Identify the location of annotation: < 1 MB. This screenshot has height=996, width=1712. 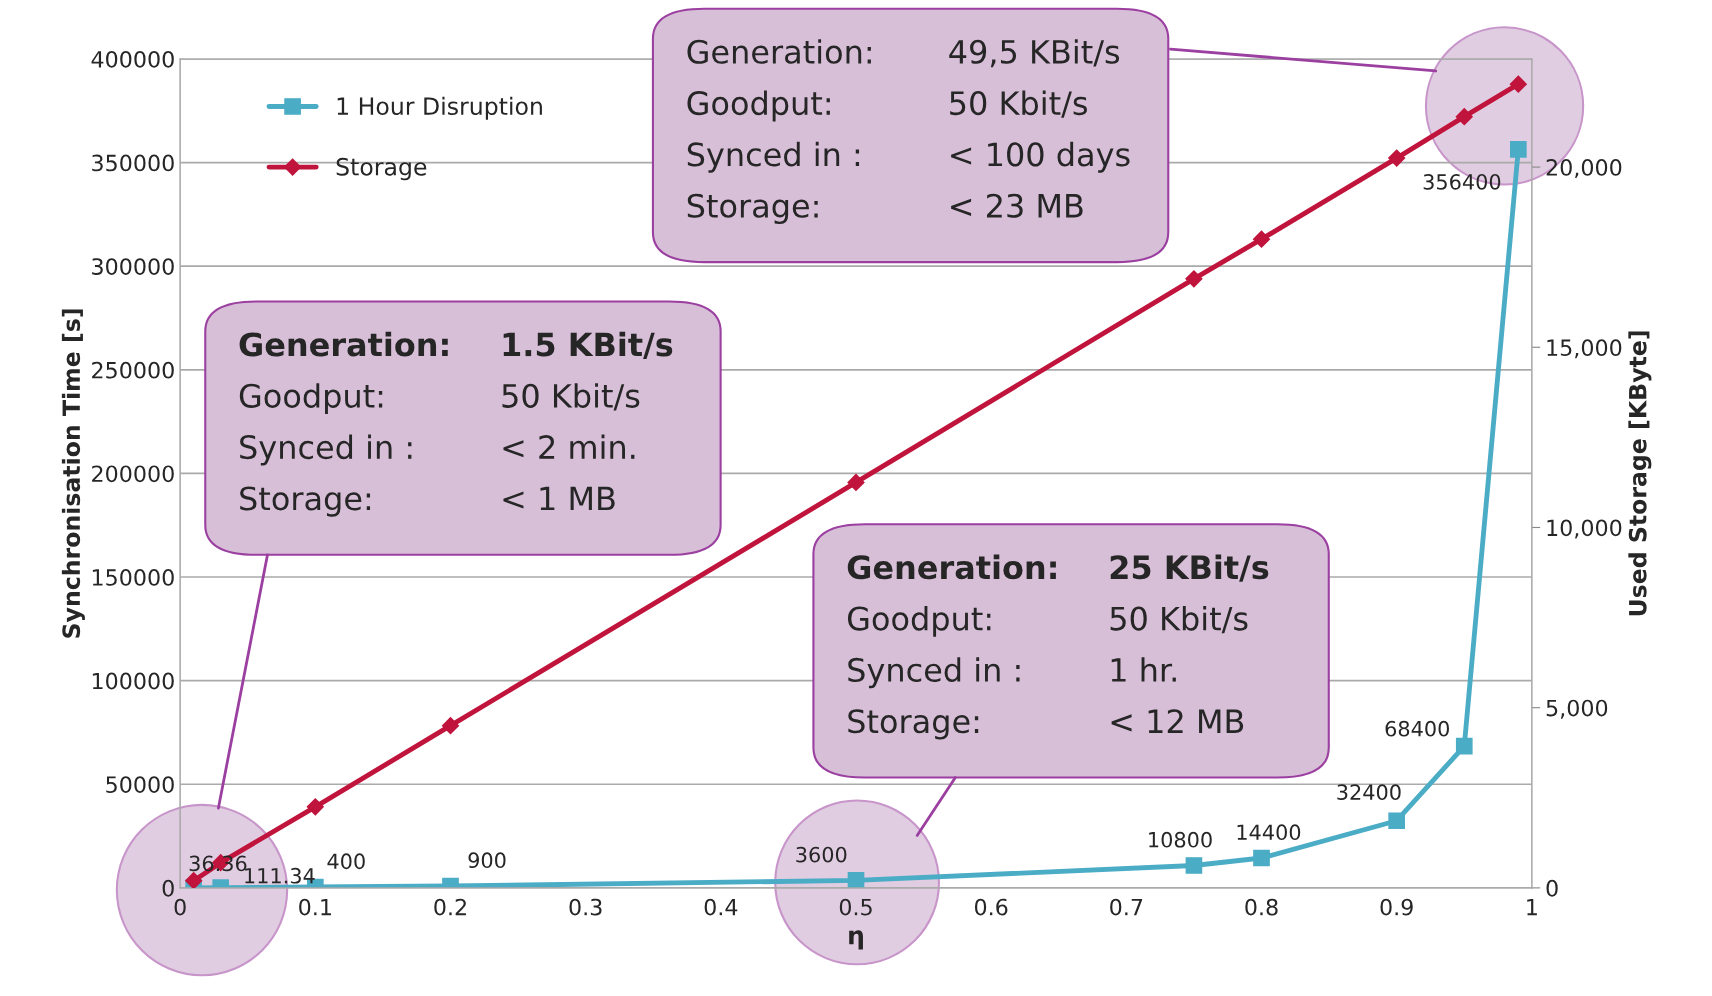
(559, 498).